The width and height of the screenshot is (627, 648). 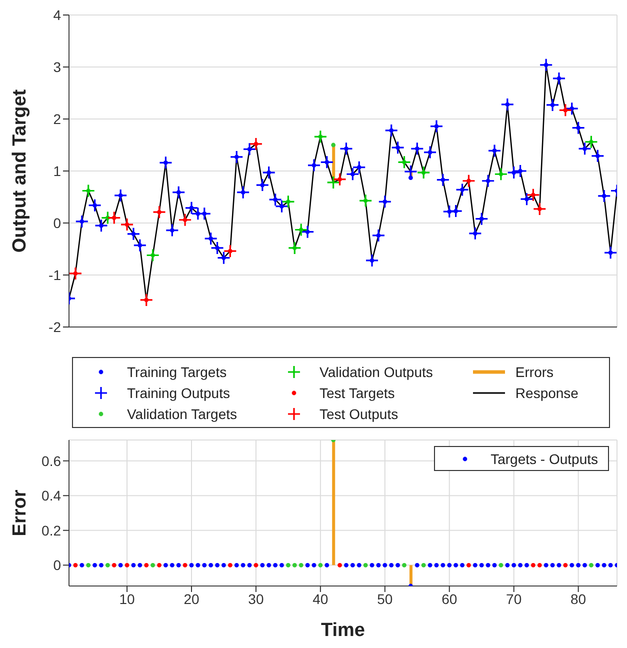 What do you see at coordinates (57, 118) in the screenshot?
I see `y-tick-label: 2` at bounding box center [57, 118].